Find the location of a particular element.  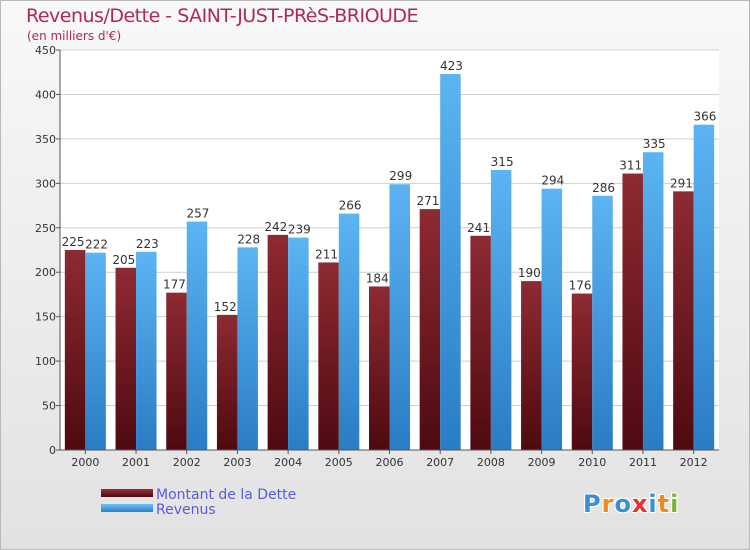

data-label-revenus: 257 is located at coordinates (198, 214).